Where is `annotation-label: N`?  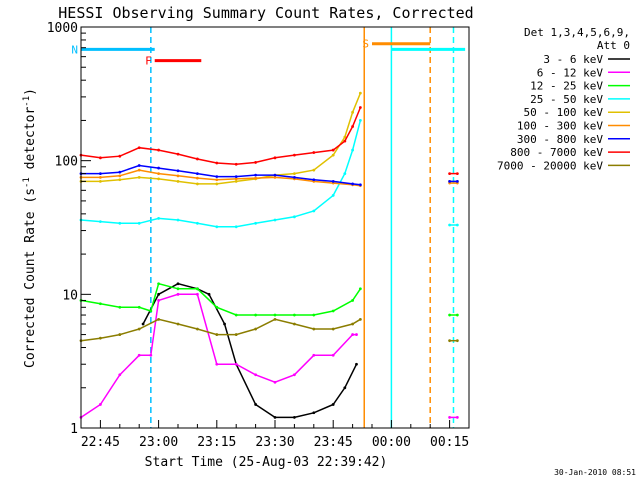 annotation-label: N is located at coordinates (74, 49).